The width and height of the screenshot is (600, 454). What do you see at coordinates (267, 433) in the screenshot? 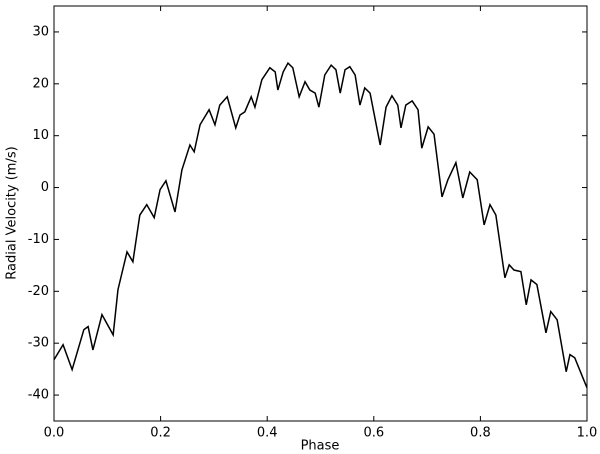
I see `x-tick-label: 0.4` at bounding box center [267, 433].